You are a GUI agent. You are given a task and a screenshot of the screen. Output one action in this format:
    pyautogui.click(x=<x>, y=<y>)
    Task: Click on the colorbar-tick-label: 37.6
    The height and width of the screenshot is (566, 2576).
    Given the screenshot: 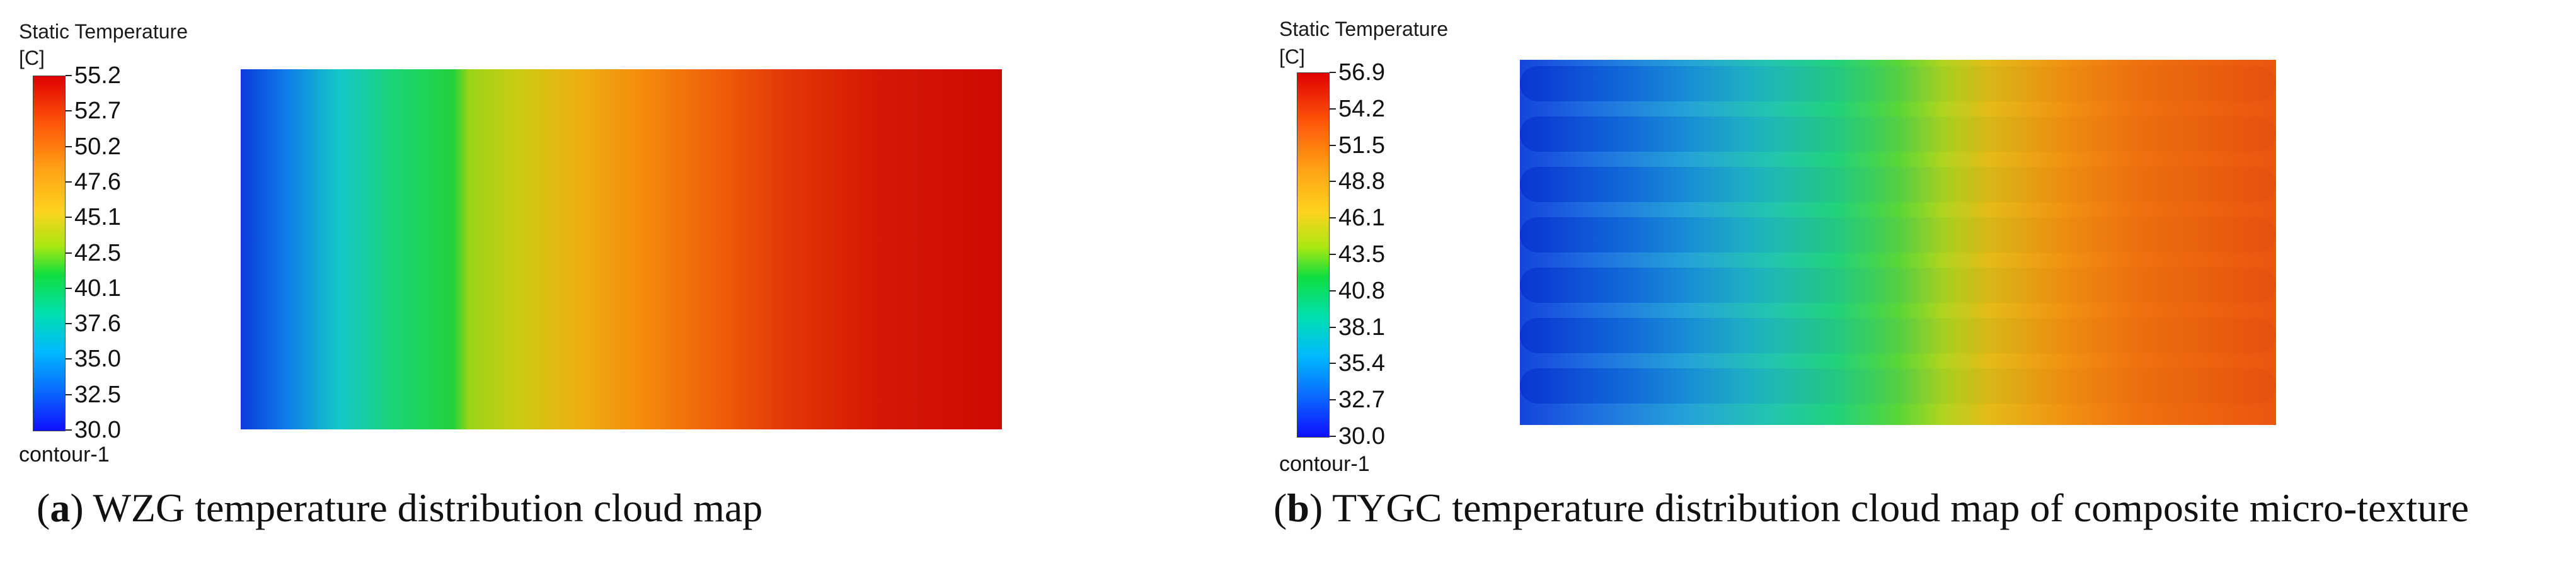 What is the action you would take?
    pyautogui.click(x=97, y=323)
    